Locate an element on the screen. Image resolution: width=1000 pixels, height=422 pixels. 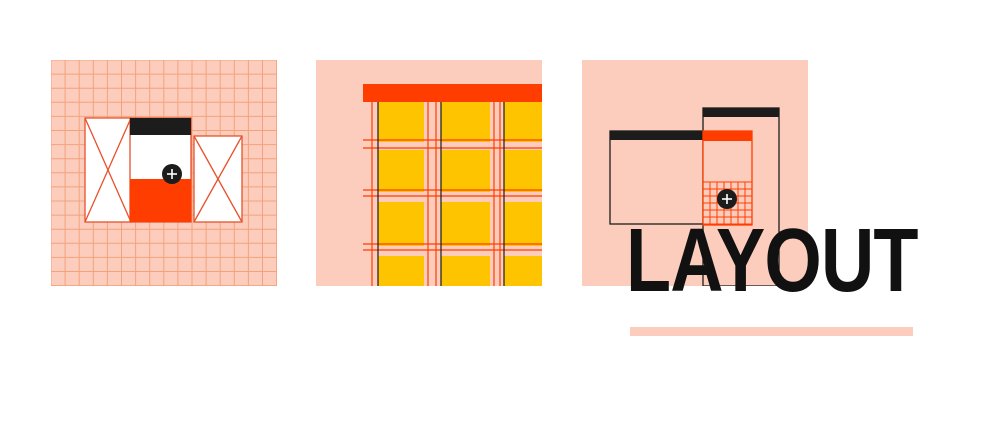
column-grid-illustration is located at coordinates (429, 173).